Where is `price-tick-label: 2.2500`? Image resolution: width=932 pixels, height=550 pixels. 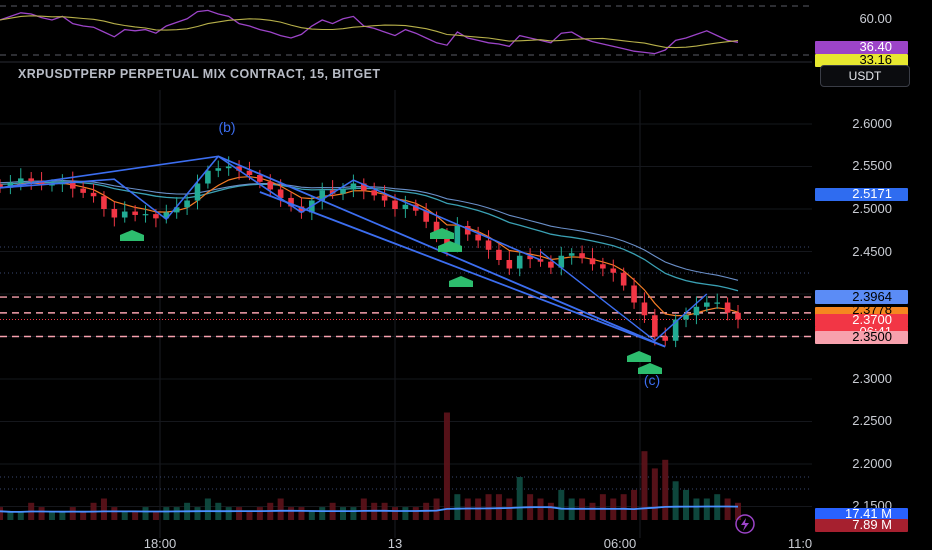
price-tick-label: 2.2500 is located at coordinates (872, 420).